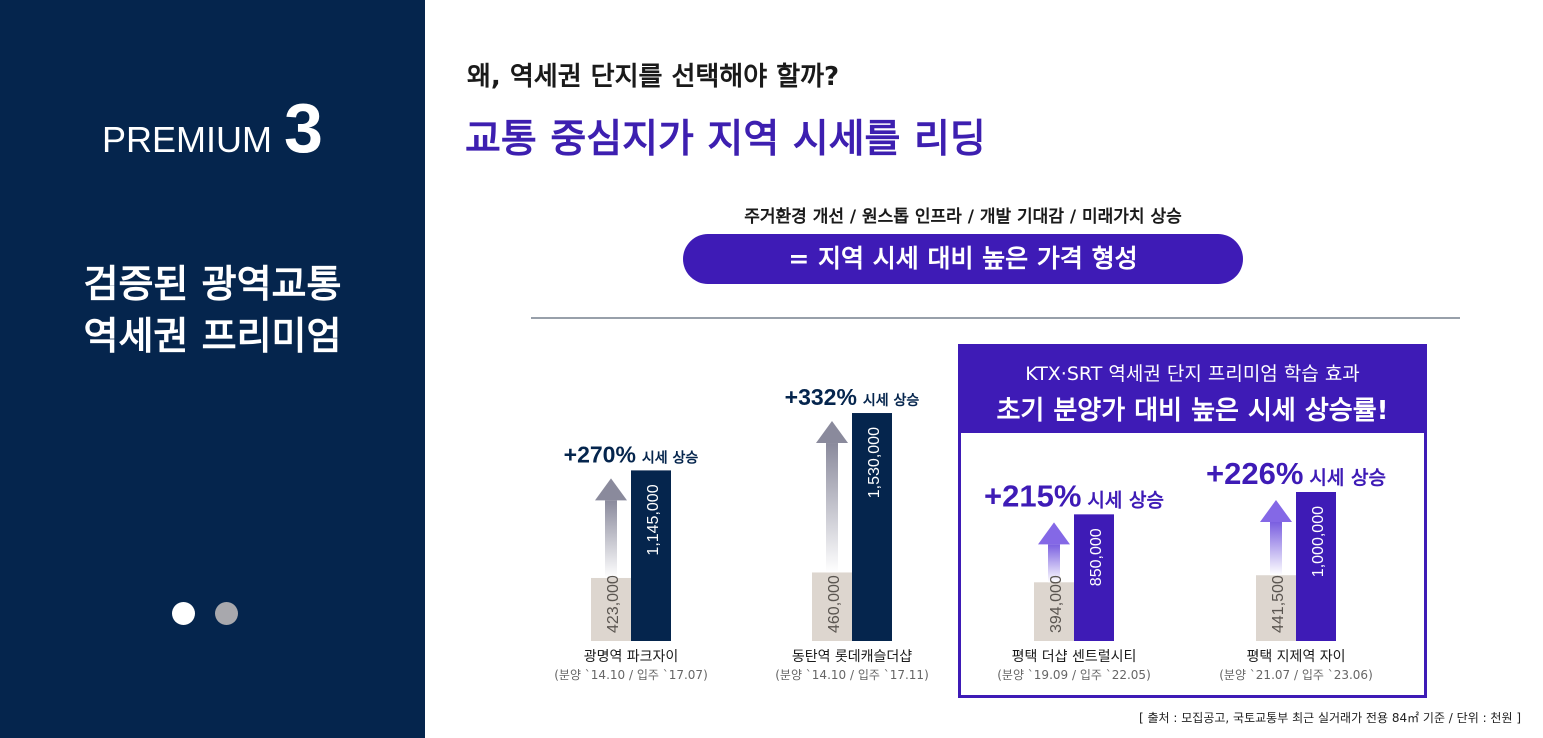  Describe the element at coordinates (1318, 541) in the screenshot. I see `current-value-label: 1,000,000` at that location.